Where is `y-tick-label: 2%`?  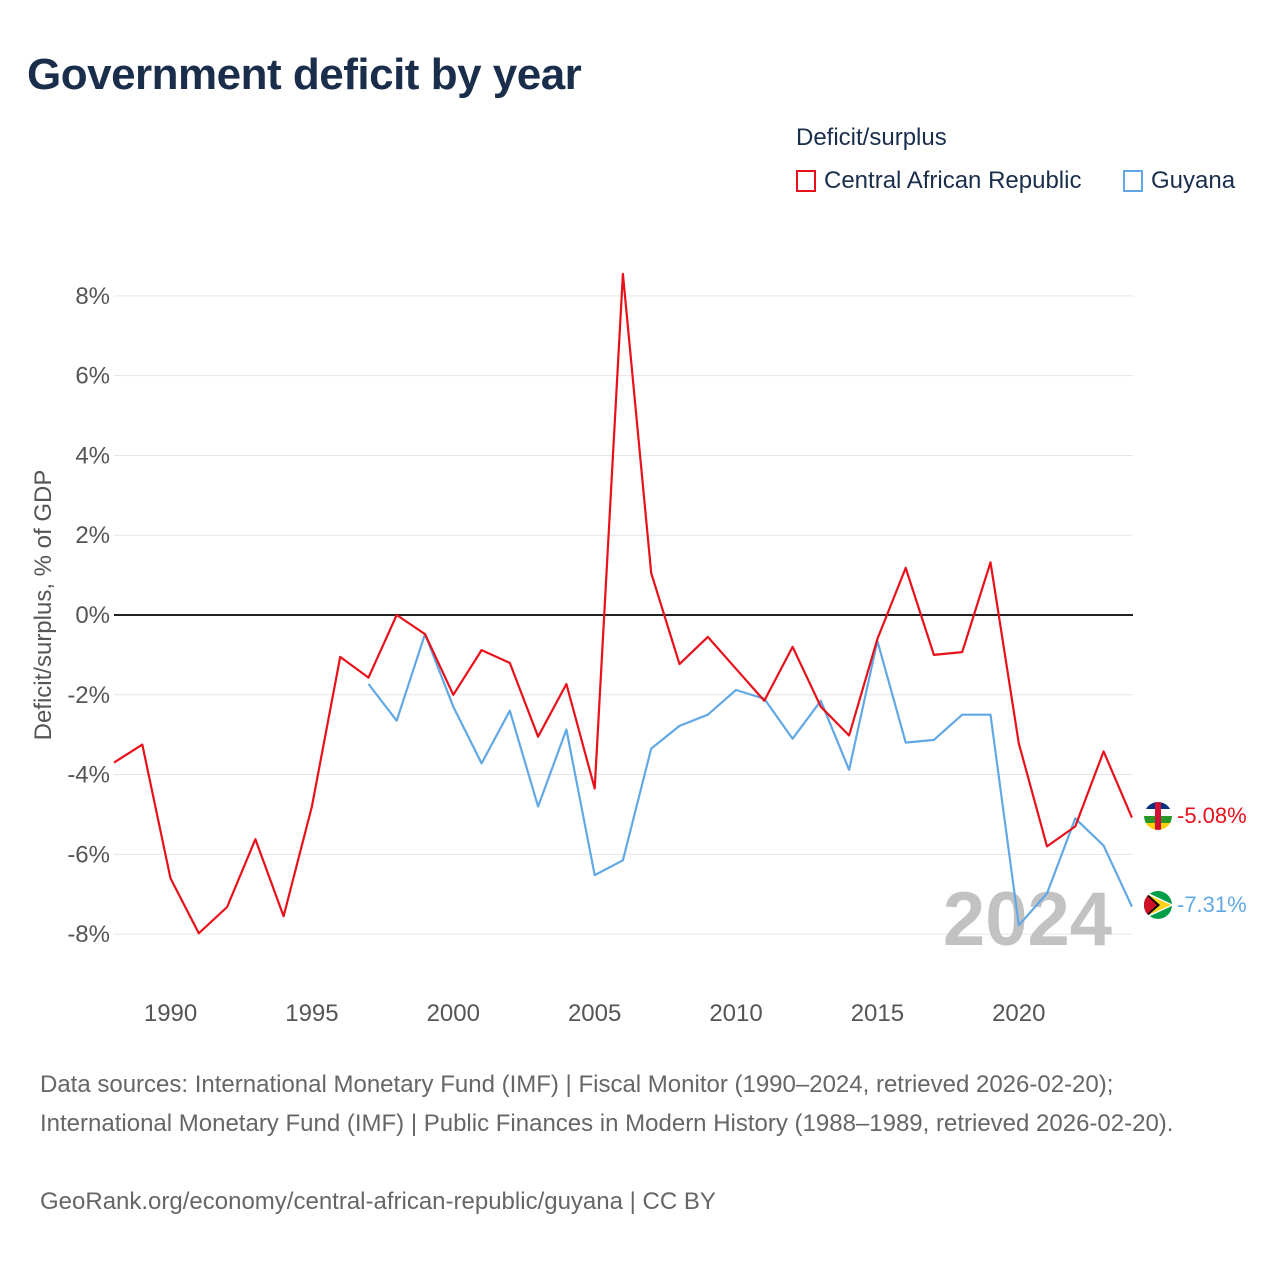 y-tick-label: 2% is located at coordinates (92, 535).